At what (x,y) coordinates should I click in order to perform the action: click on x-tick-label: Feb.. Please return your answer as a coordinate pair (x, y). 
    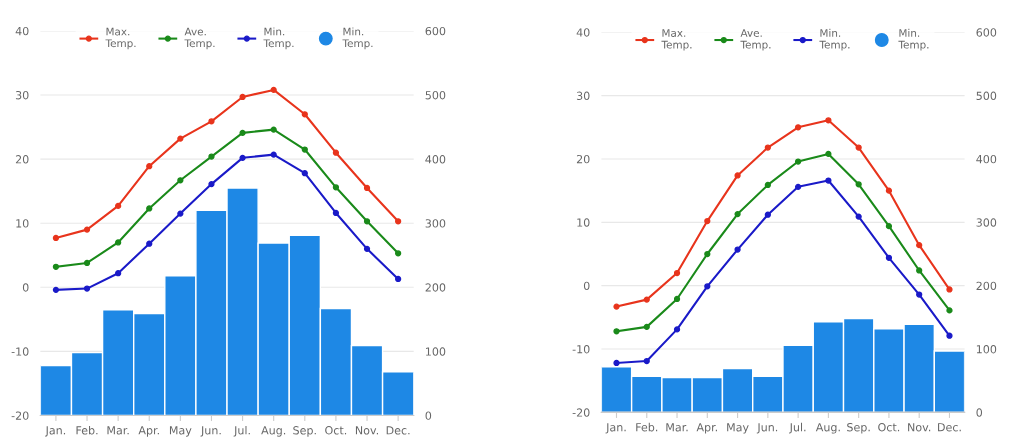
    Looking at the image, I should click on (87, 430).